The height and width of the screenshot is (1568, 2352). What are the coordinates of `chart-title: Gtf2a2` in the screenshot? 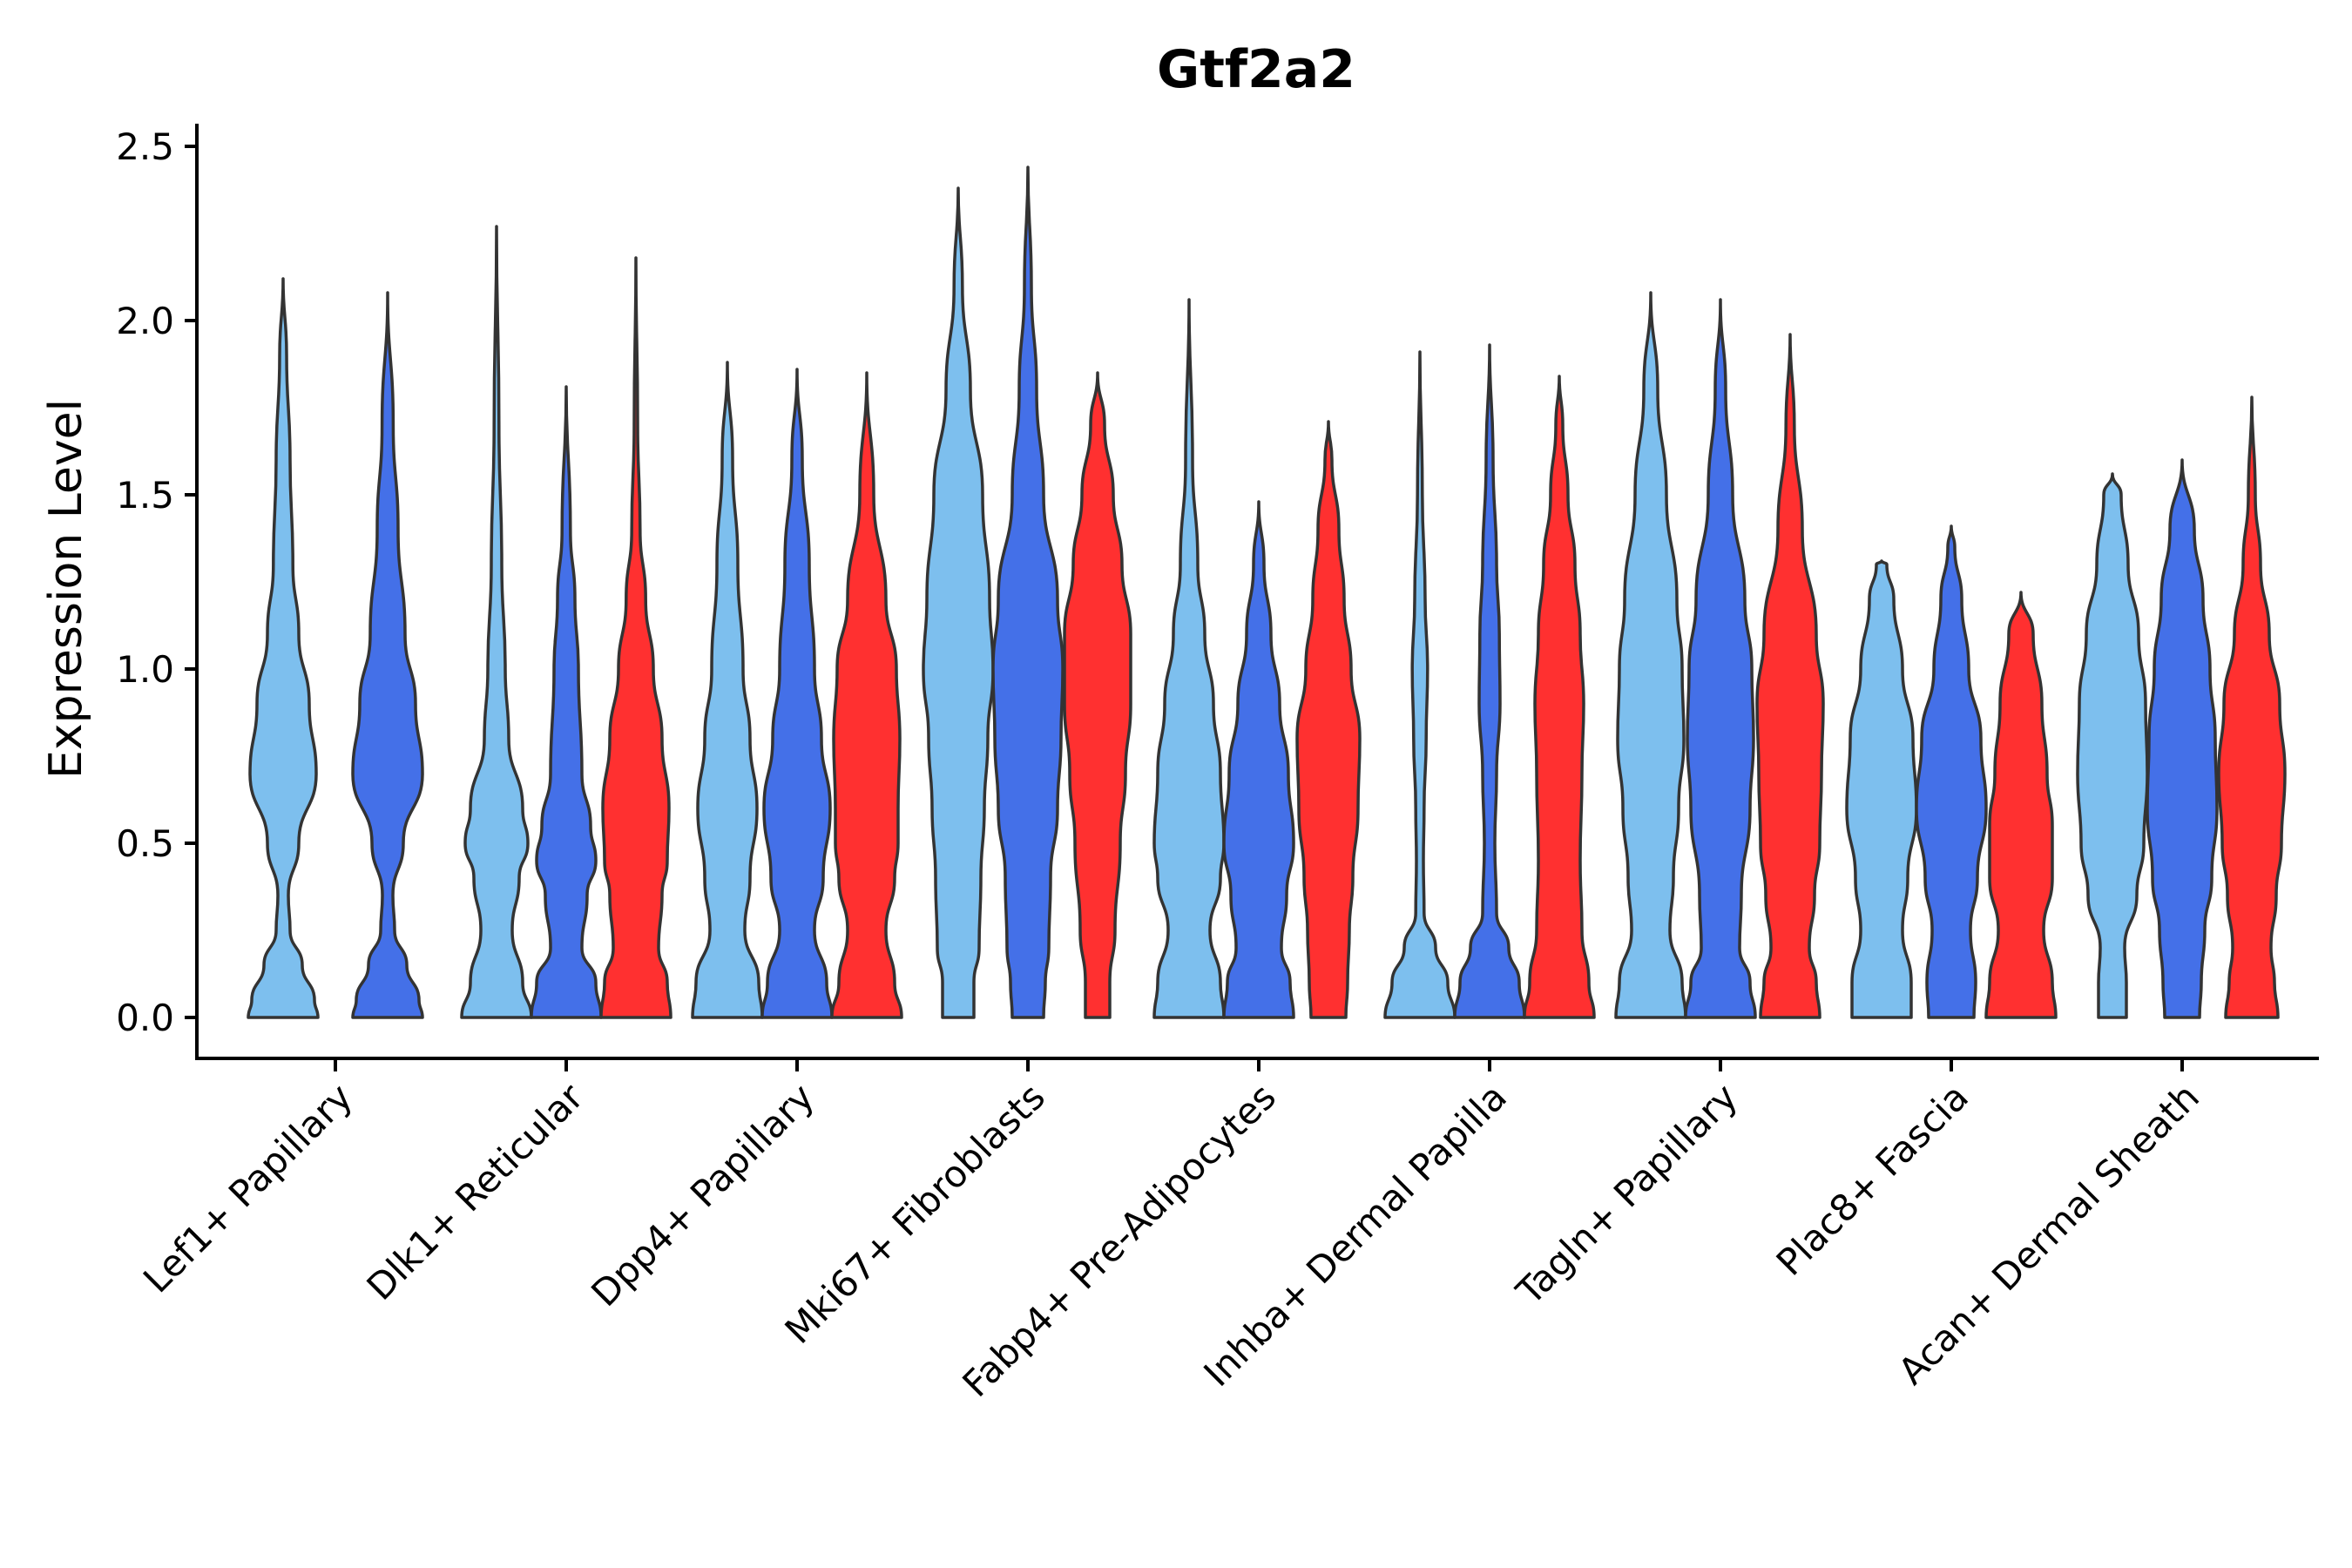 It's located at (1256, 69).